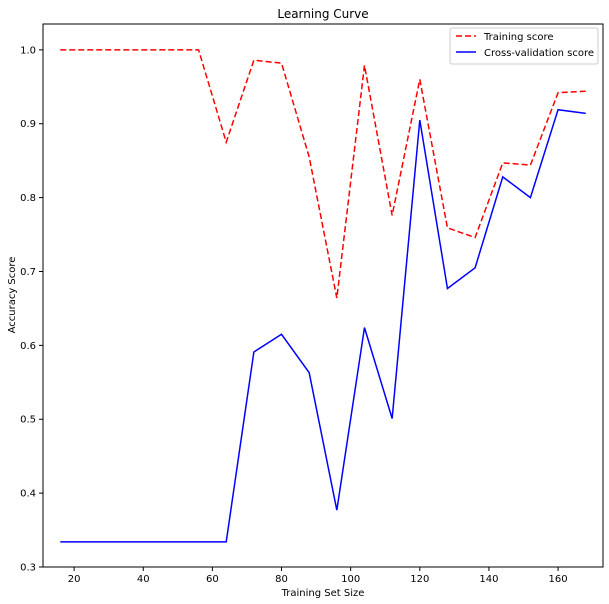 The height and width of the screenshot is (604, 609). Describe the element at coordinates (28, 420) in the screenshot. I see `y-tick-label: 0.5` at that location.